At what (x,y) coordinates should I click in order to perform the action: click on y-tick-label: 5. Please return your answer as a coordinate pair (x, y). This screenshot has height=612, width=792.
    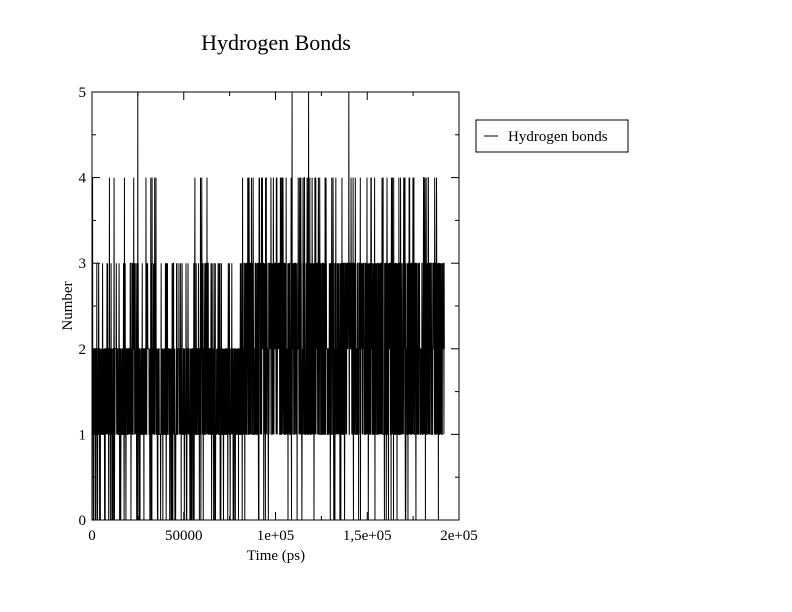
    Looking at the image, I should click on (83, 93).